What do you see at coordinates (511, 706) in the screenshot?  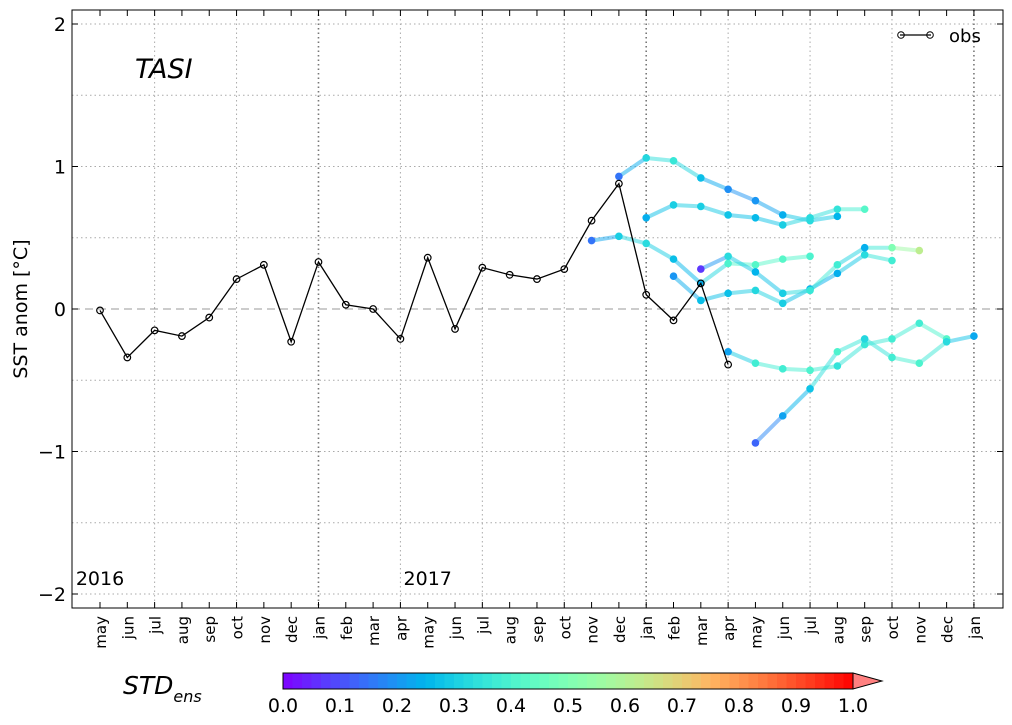 I see `colorbar-tick-label: 0.4` at bounding box center [511, 706].